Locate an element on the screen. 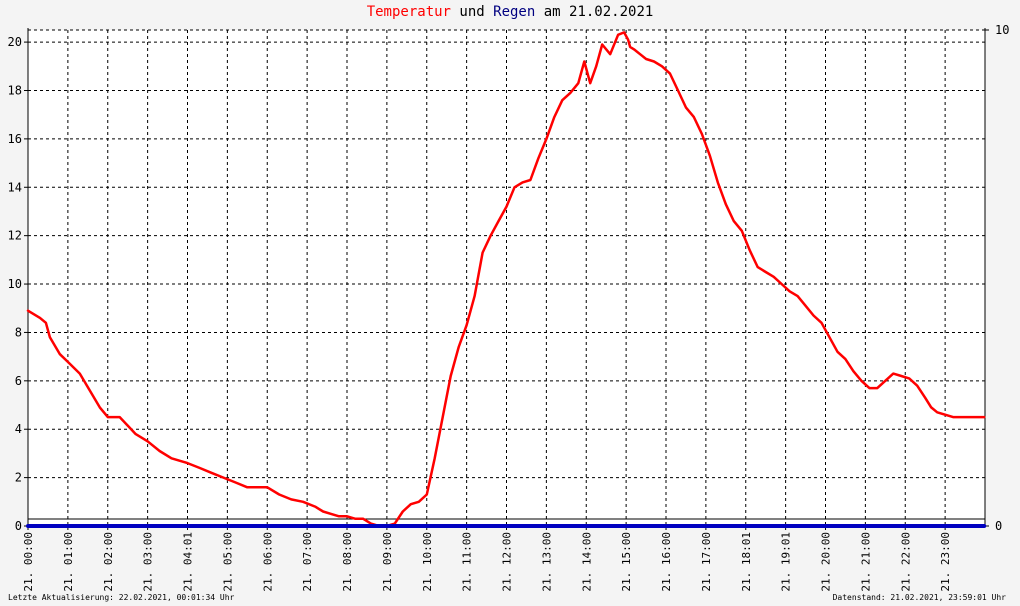 The width and height of the screenshot is (1020, 606). y-left-tick-label: 0 is located at coordinates (18, 526).